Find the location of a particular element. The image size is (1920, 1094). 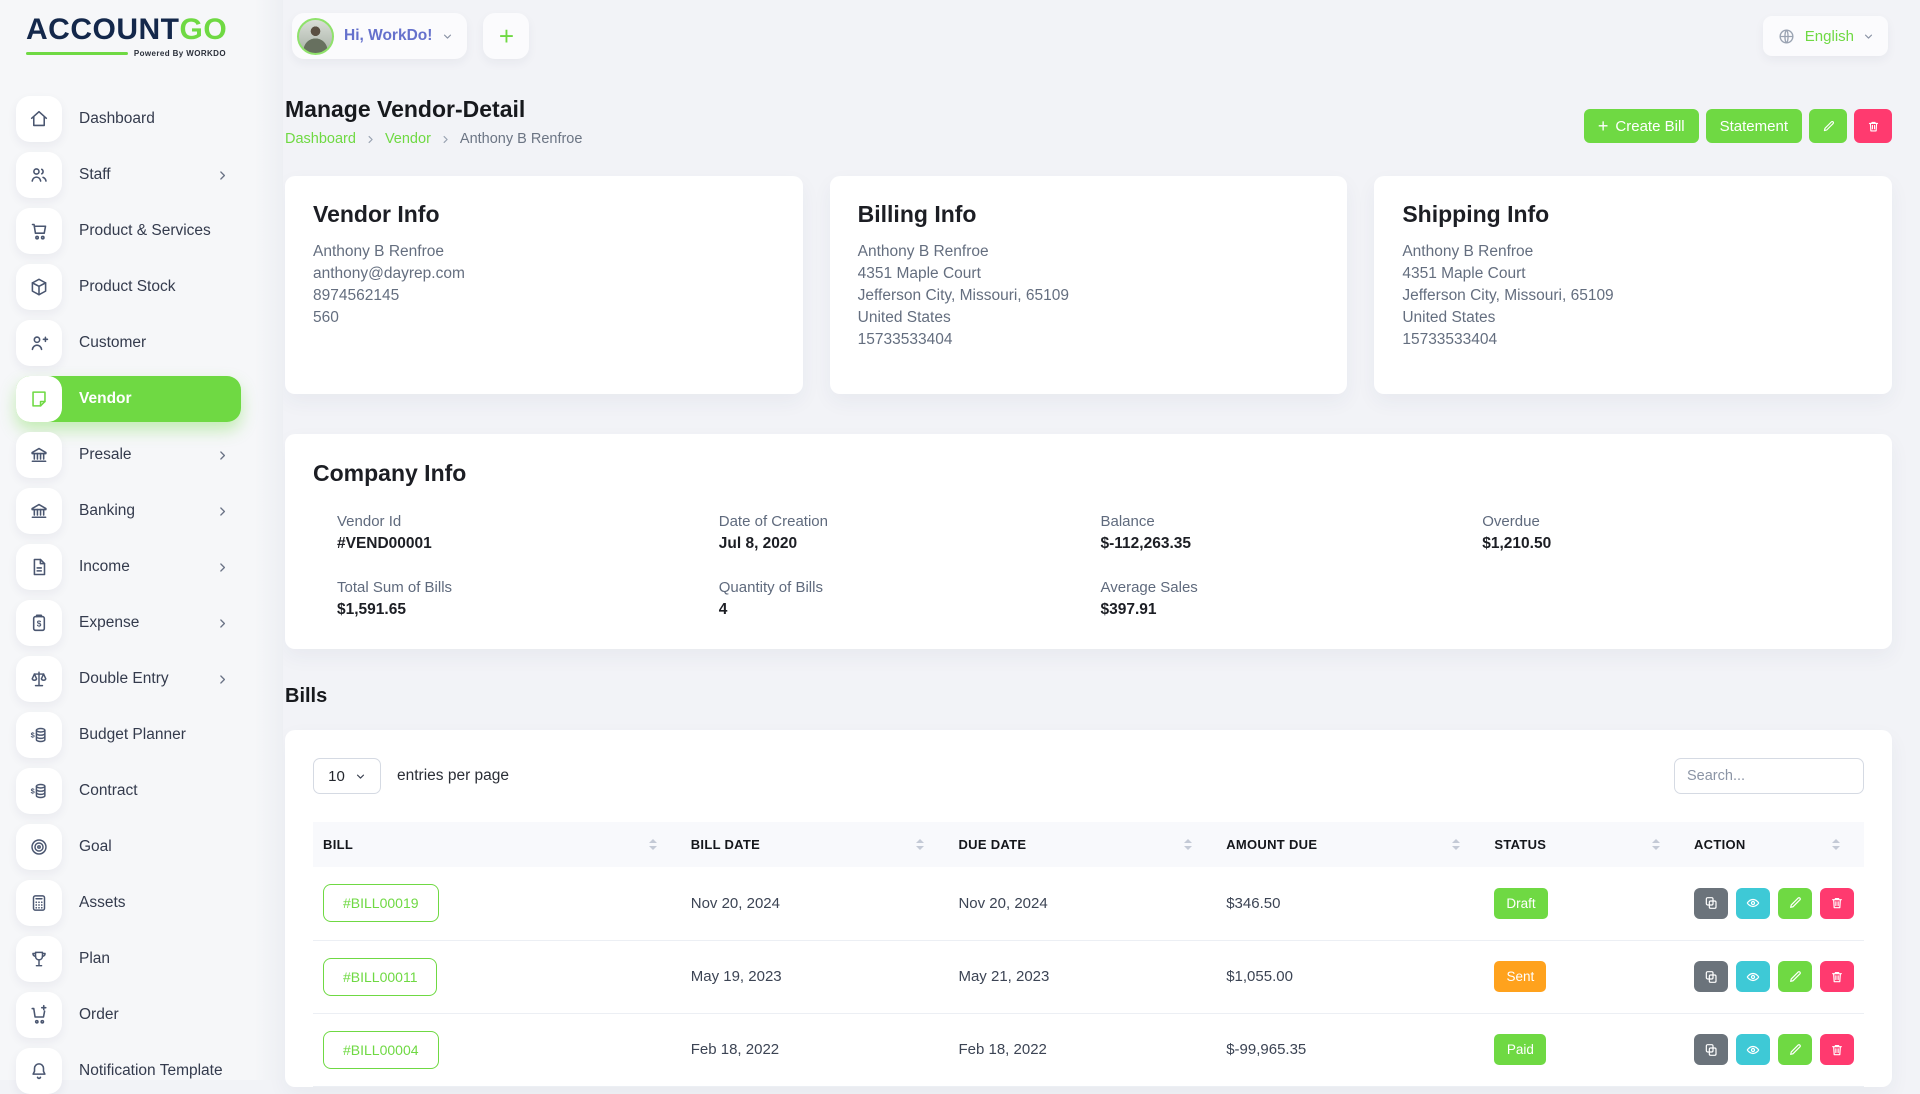

entries-per-page-label: entries per page is located at coordinates (453, 776).